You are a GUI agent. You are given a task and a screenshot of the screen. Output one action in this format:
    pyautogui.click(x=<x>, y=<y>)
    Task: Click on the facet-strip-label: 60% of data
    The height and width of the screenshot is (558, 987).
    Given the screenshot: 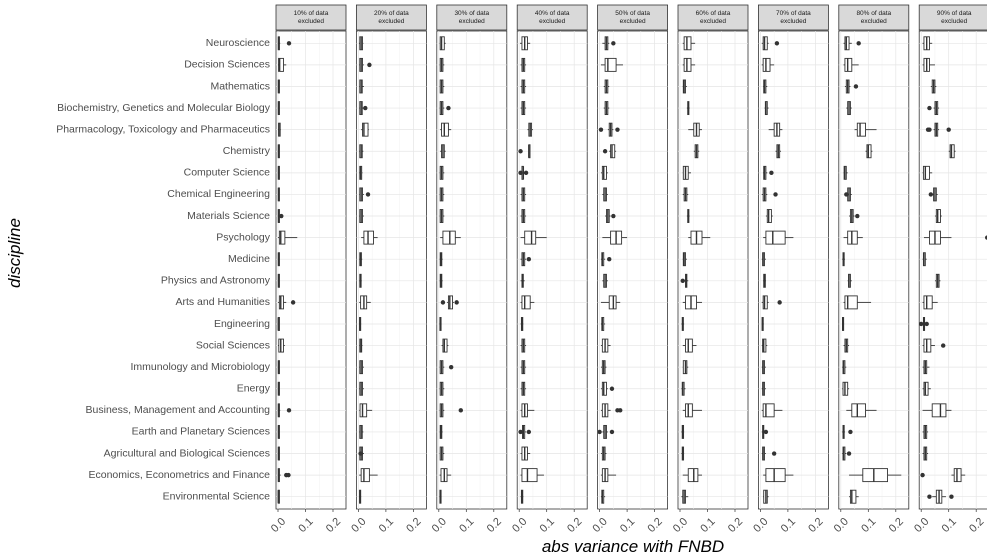 What is the action you would take?
    pyautogui.click(x=713, y=13)
    